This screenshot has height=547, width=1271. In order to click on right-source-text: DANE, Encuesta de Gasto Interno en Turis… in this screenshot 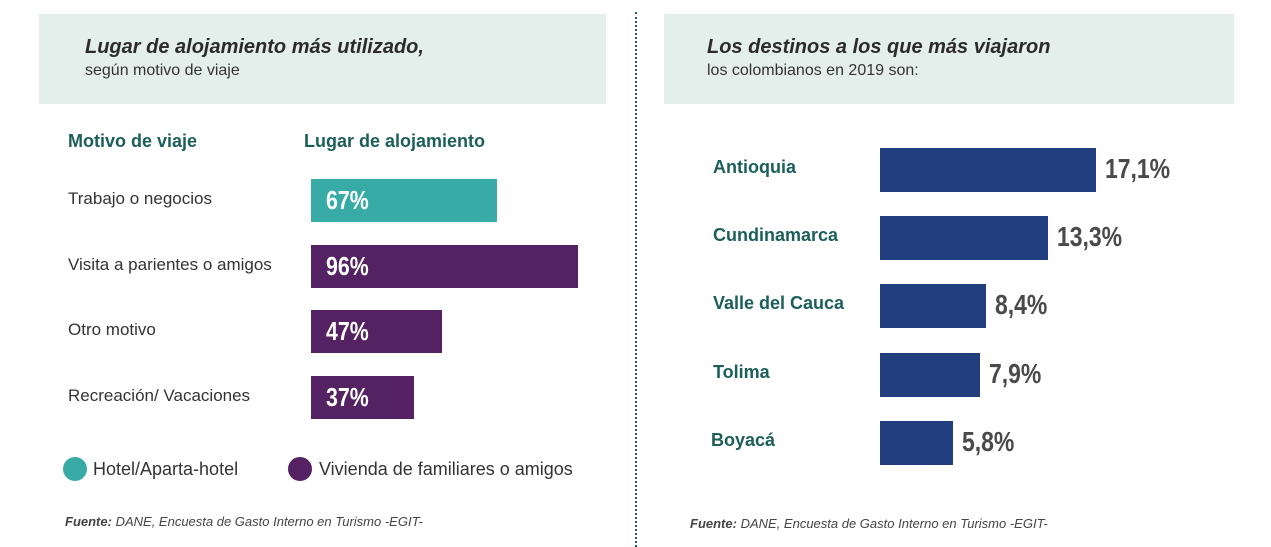, I will do `click(894, 523)`.